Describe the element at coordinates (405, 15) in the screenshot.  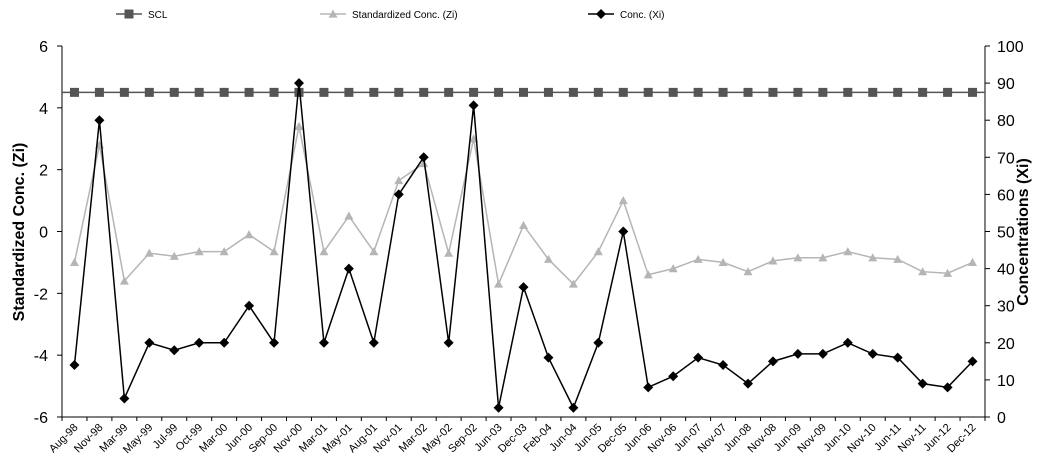
I see `legend-label: Standardized Conc. (Zi)` at that location.